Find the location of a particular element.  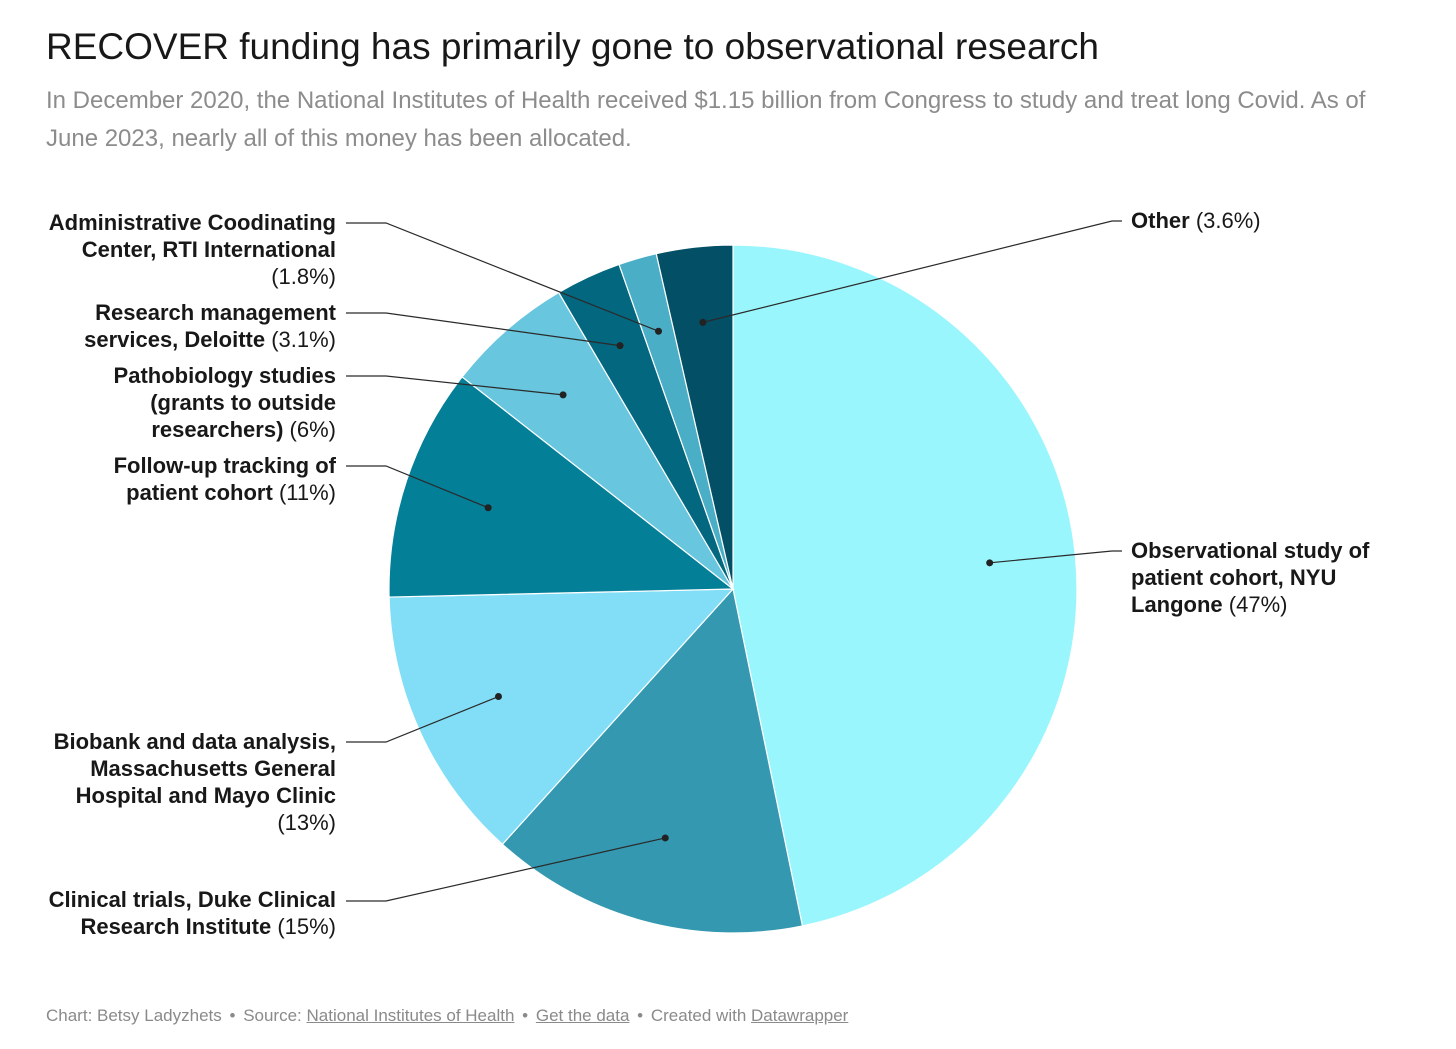

slice-name: Other is located at coordinates (1160, 220).